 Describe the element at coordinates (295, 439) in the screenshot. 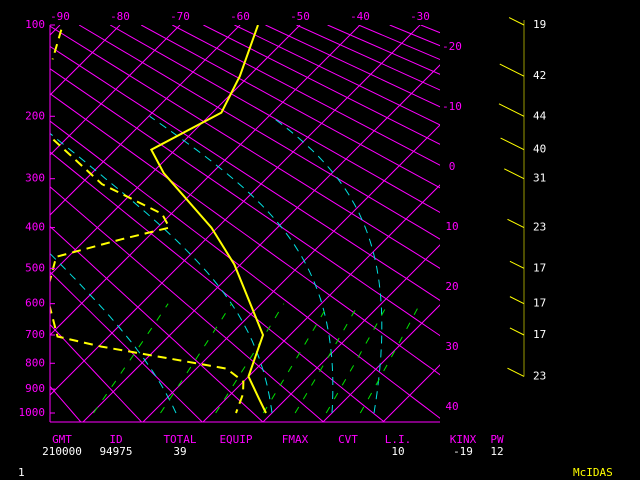

I see `footer-label: FMAX` at that location.